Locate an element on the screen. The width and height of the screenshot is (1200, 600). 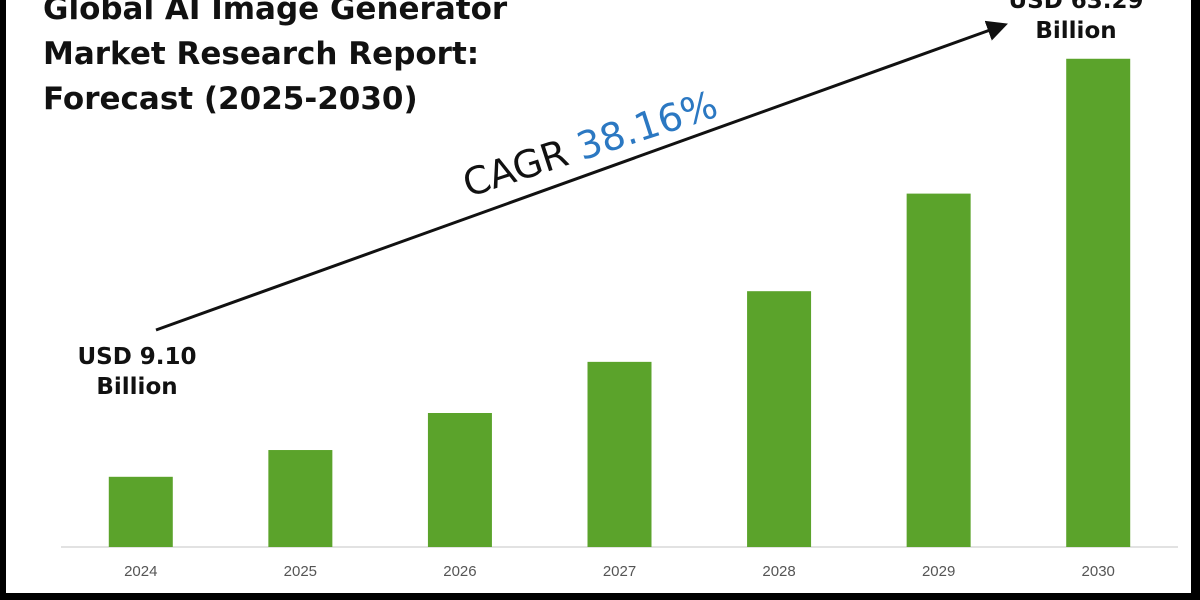
x-tick-label-2026: 2026 is located at coordinates (459, 571).